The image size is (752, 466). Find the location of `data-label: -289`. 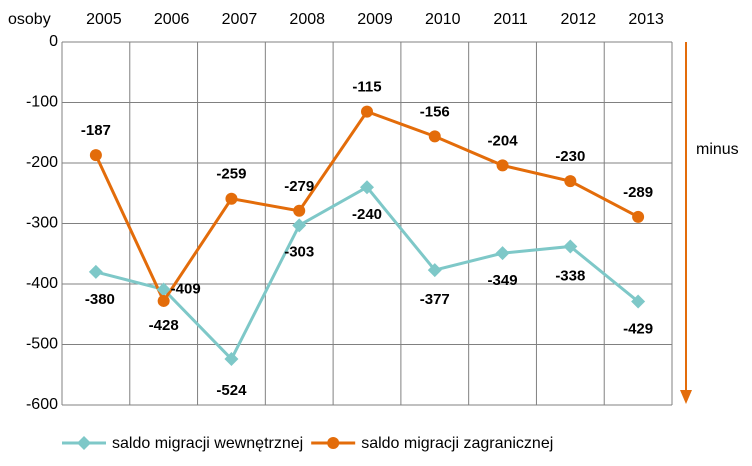

data-label: -289 is located at coordinates (638, 192).